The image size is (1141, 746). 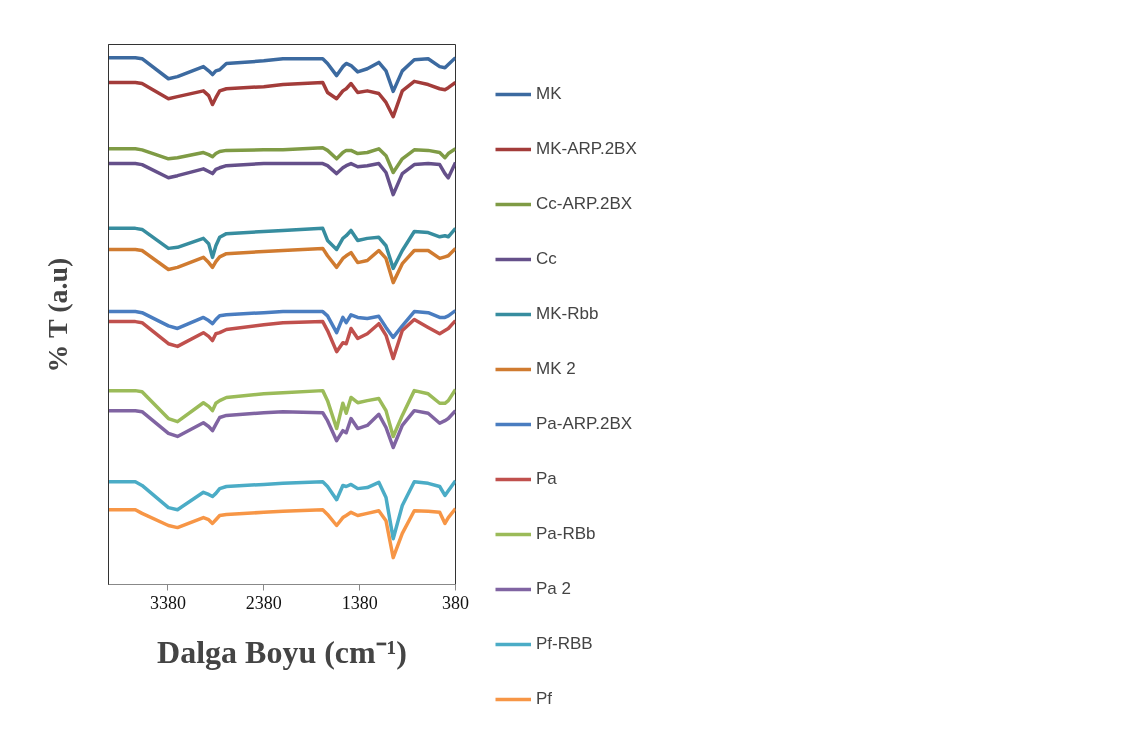 What do you see at coordinates (545, 699) in the screenshot?
I see `legend-label: Pf` at bounding box center [545, 699].